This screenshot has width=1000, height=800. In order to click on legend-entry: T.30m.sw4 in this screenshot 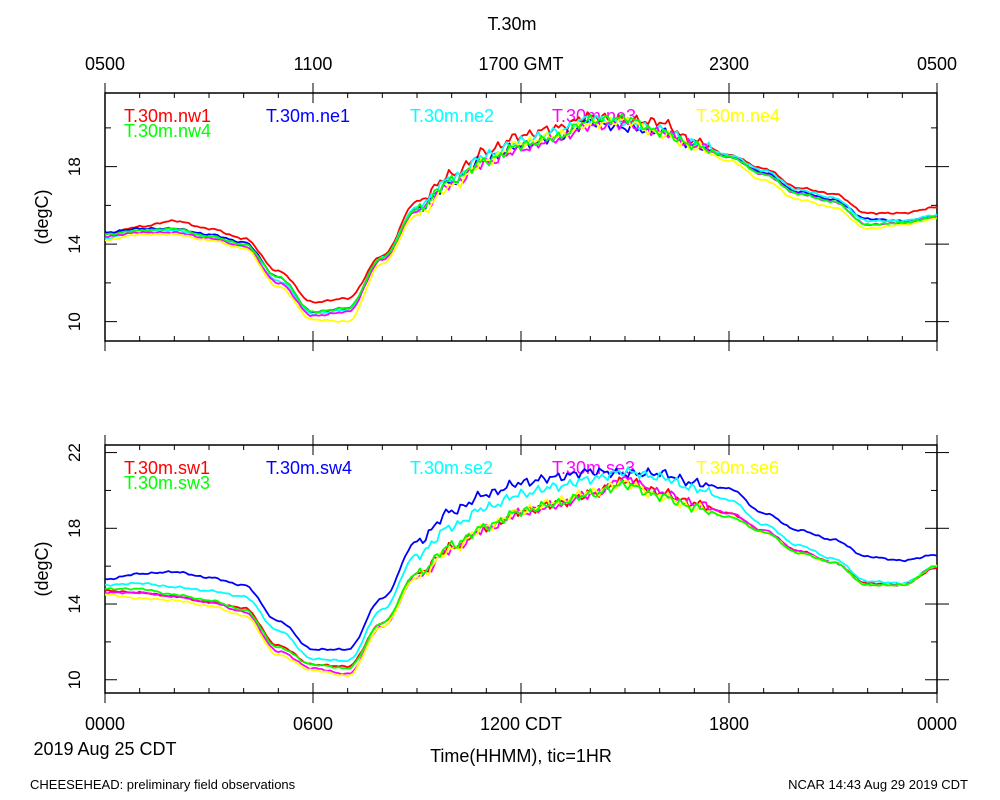, I will do `click(309, 468)`.